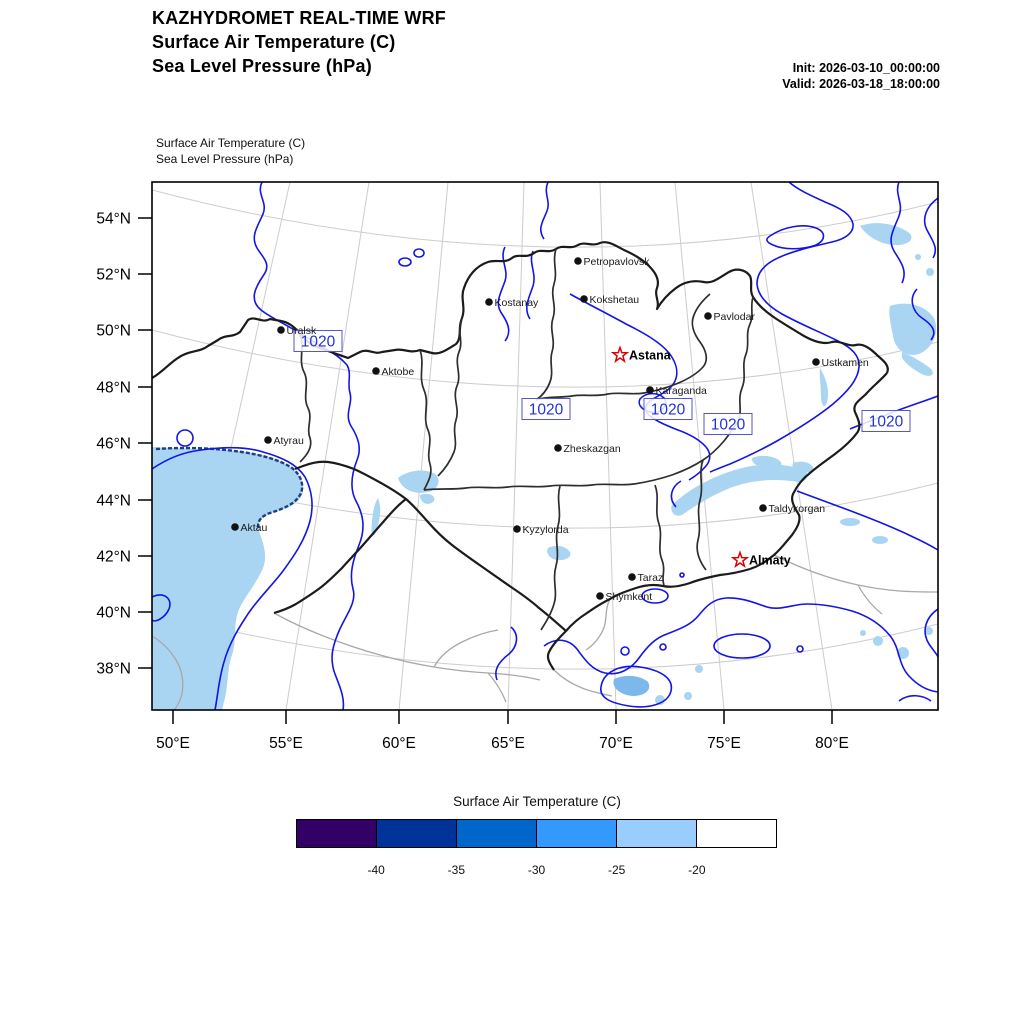 This screenshot has height=1024, width=1024. I want to click on city-label: Atyrau, so click(289, 441).